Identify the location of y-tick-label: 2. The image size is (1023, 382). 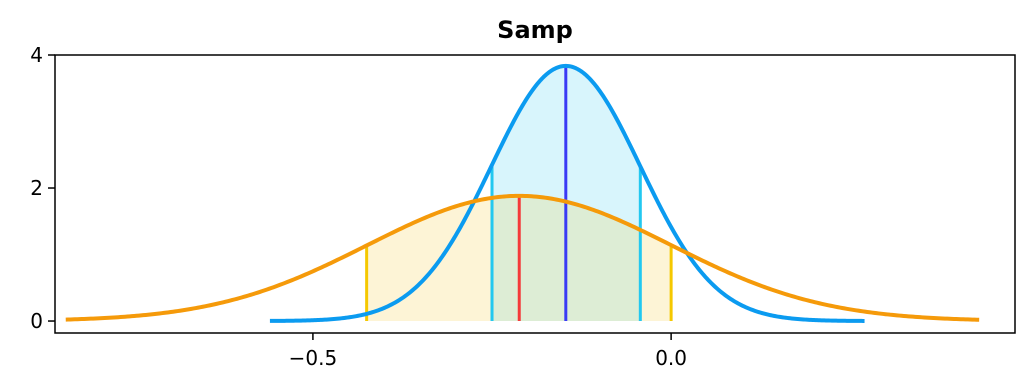
(36, 188).